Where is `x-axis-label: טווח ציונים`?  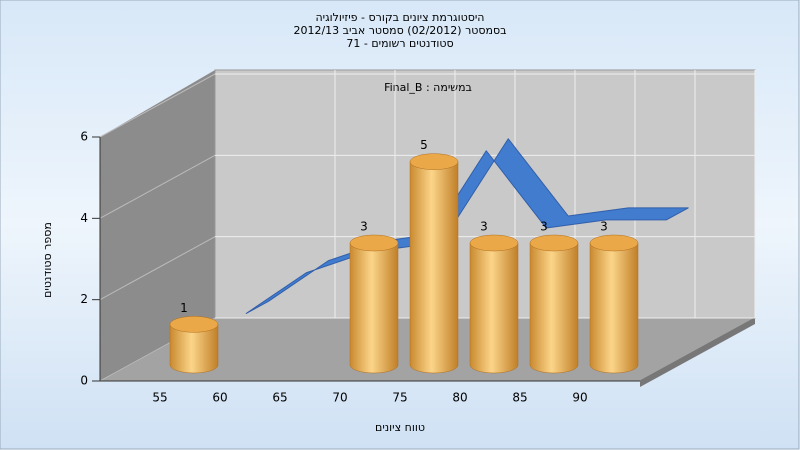 x-axis-label: טווח ציונים is located at coordinates (400, 427).